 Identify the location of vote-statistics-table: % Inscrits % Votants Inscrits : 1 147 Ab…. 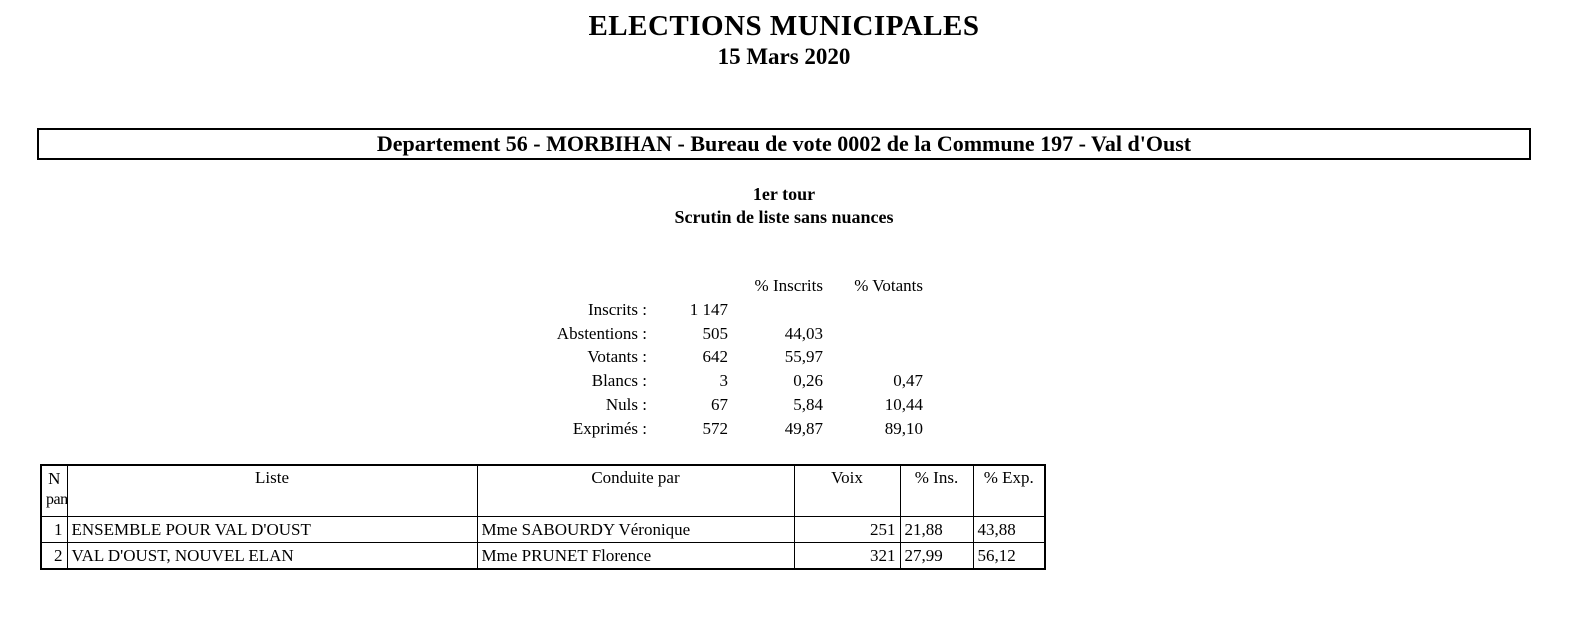
(724, 357).